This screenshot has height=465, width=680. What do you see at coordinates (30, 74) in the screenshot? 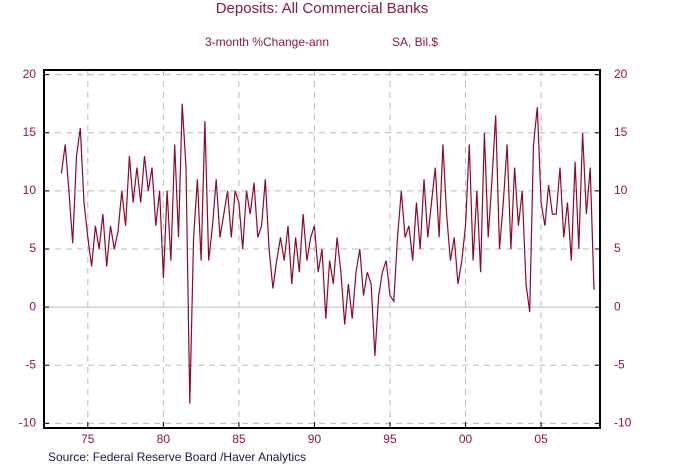
I see `y-tick-label: 20` at bounding box center [30, 74].